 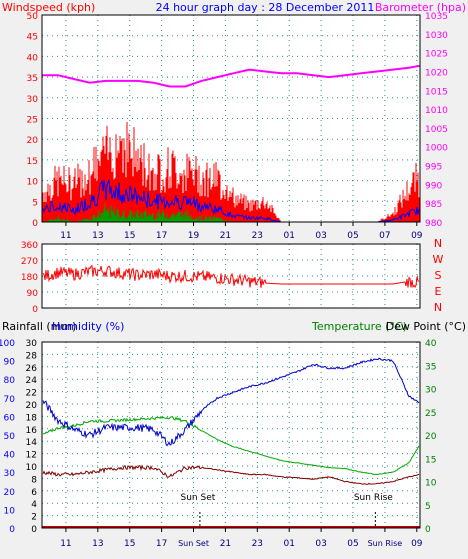 What do you see at coordinates (29, 262) in the screenshot?
I see `direction-ytick-label: 270` at bounding box center [29, 262].